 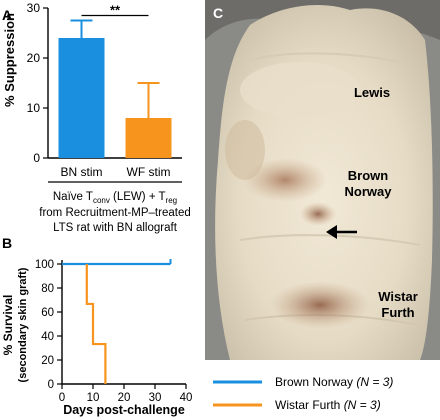 I want to click on panel-b-ytick-label: 0, so click(x=51, y=385).